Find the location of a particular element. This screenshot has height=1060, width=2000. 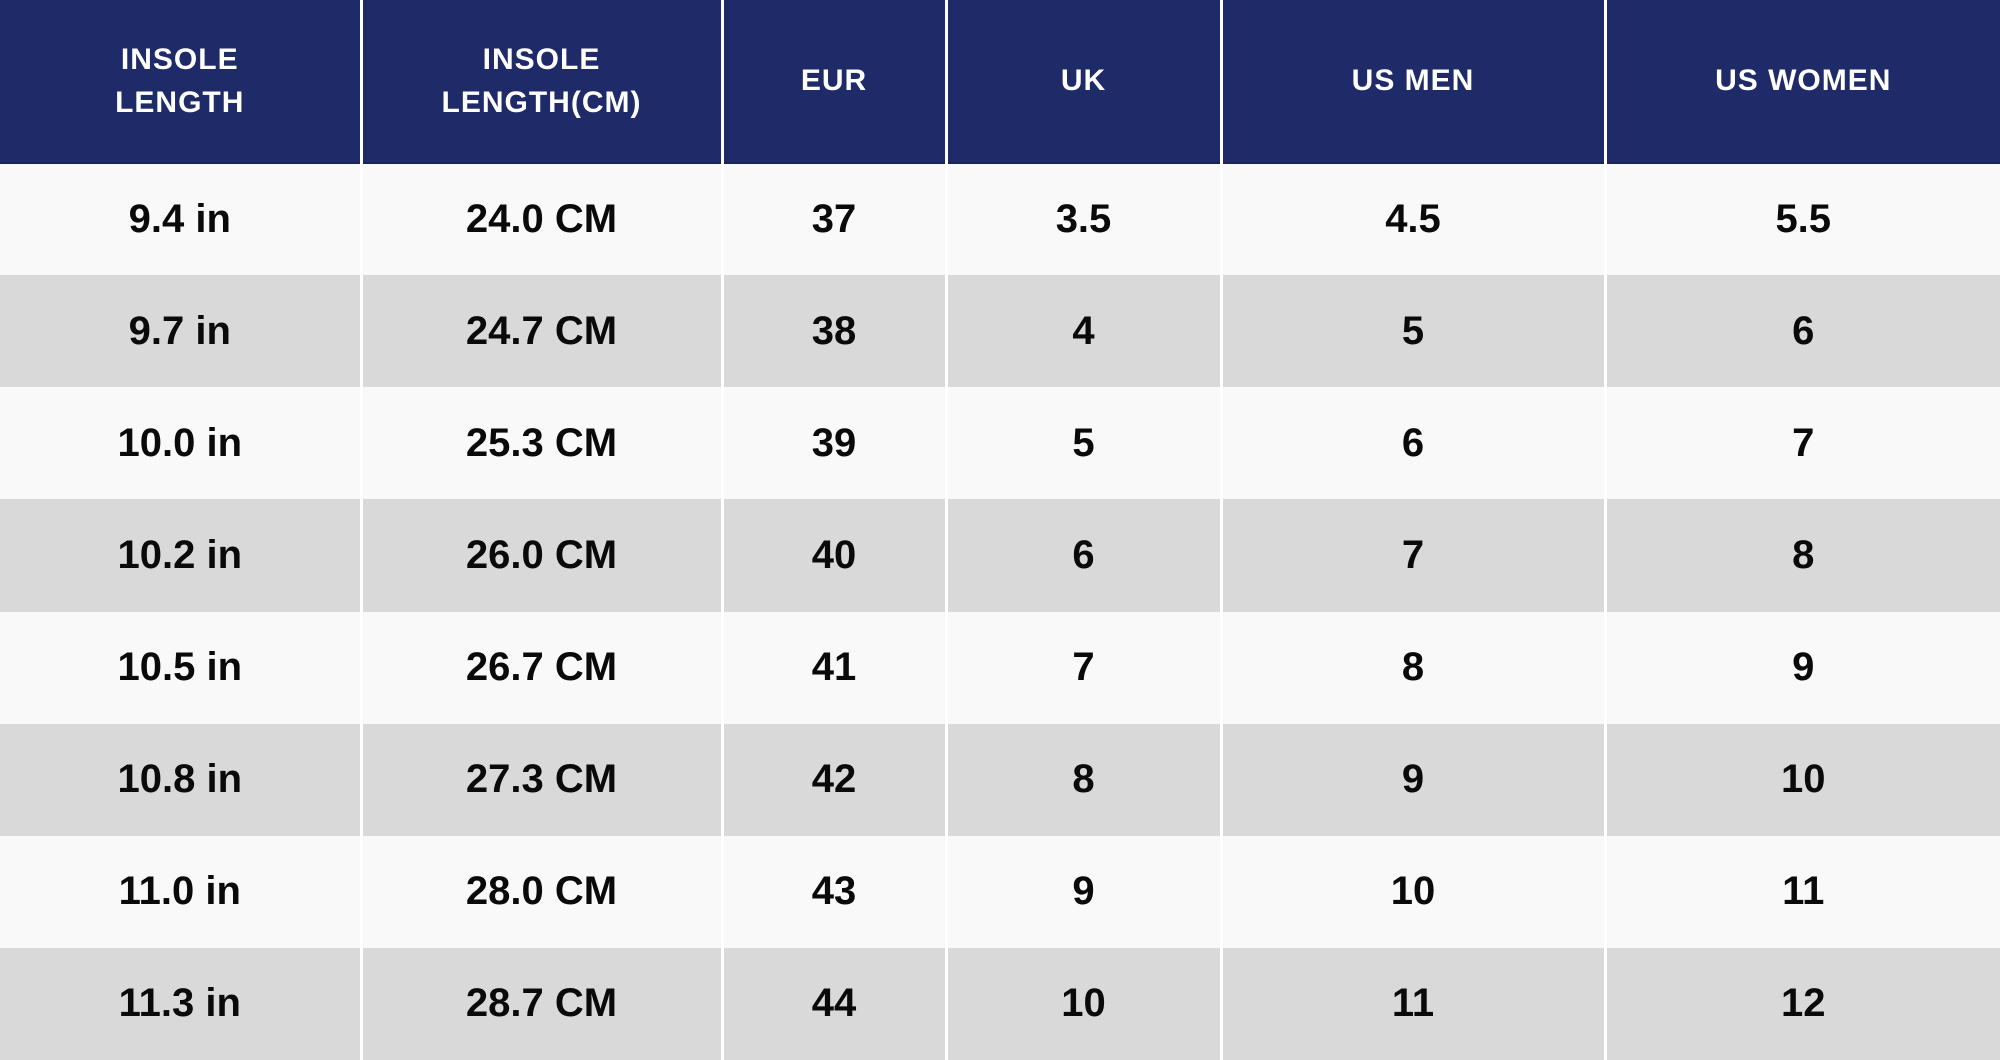

cell-uk: 4 is located at coordinates (1082, 331).